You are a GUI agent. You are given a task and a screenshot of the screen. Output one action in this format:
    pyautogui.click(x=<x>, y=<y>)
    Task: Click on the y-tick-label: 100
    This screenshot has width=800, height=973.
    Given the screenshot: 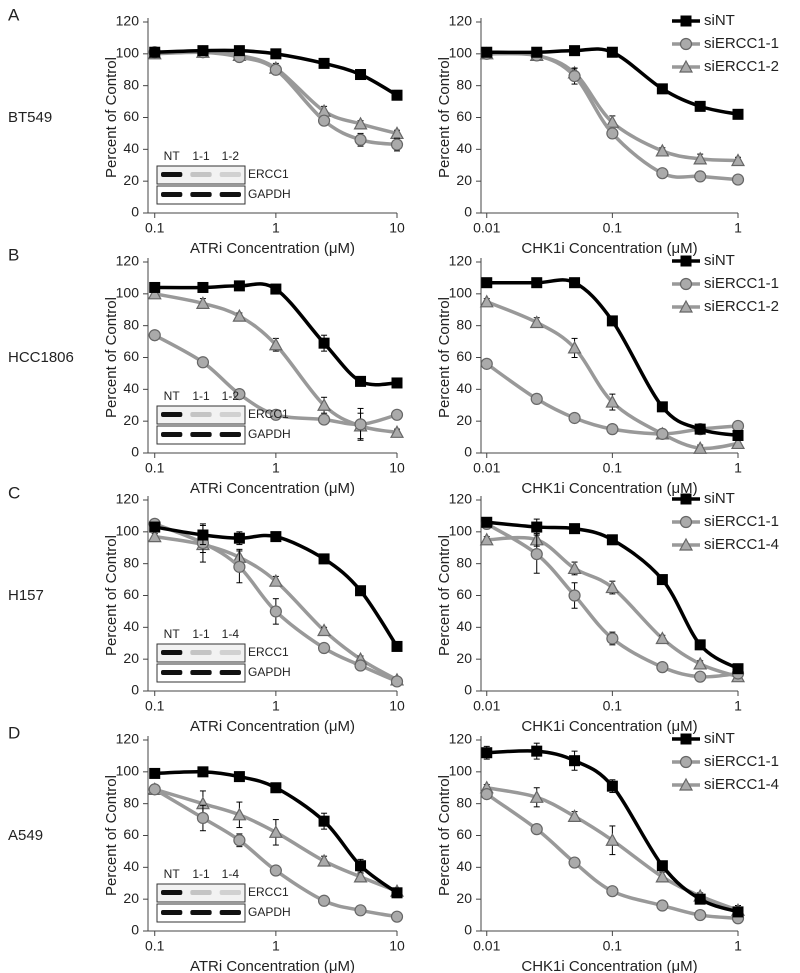 What is the action you would take?
    pyautogui.click(x=128, y=293)
    